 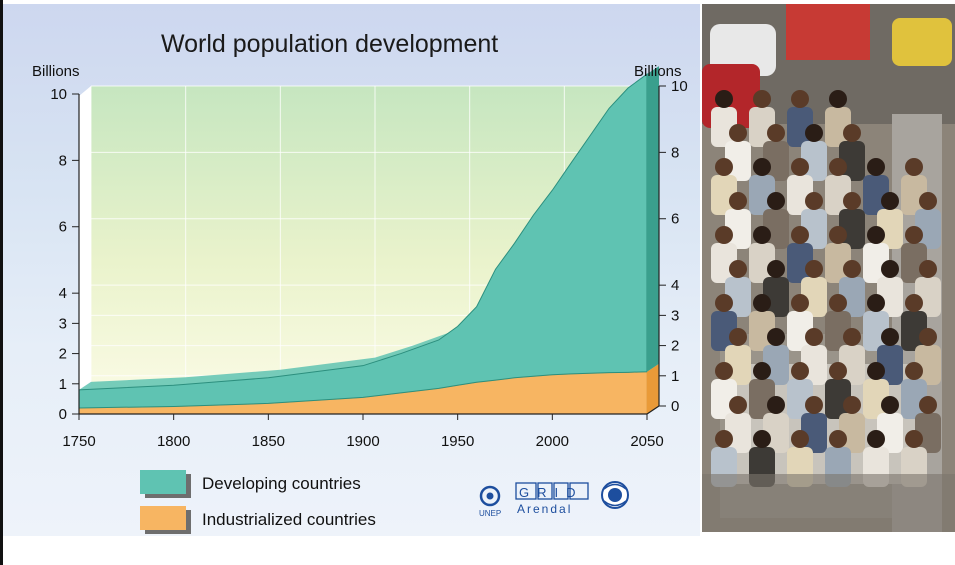 I want to click on logo-group: UNEP GRID Arendal, so click(x=554, y=499).